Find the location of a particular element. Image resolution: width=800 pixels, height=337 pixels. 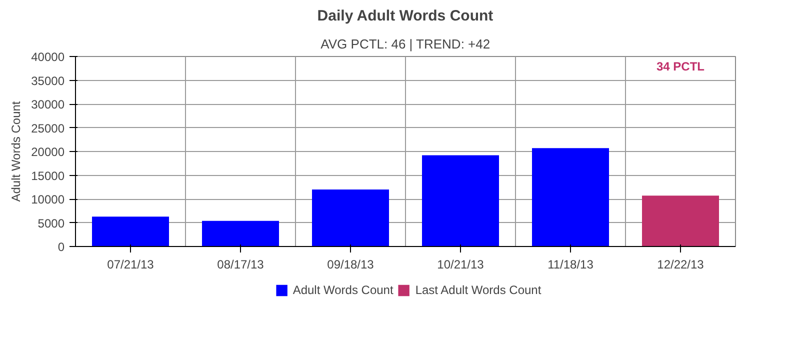

y-tick-label: 10000 is located at coordinates (48, 199).